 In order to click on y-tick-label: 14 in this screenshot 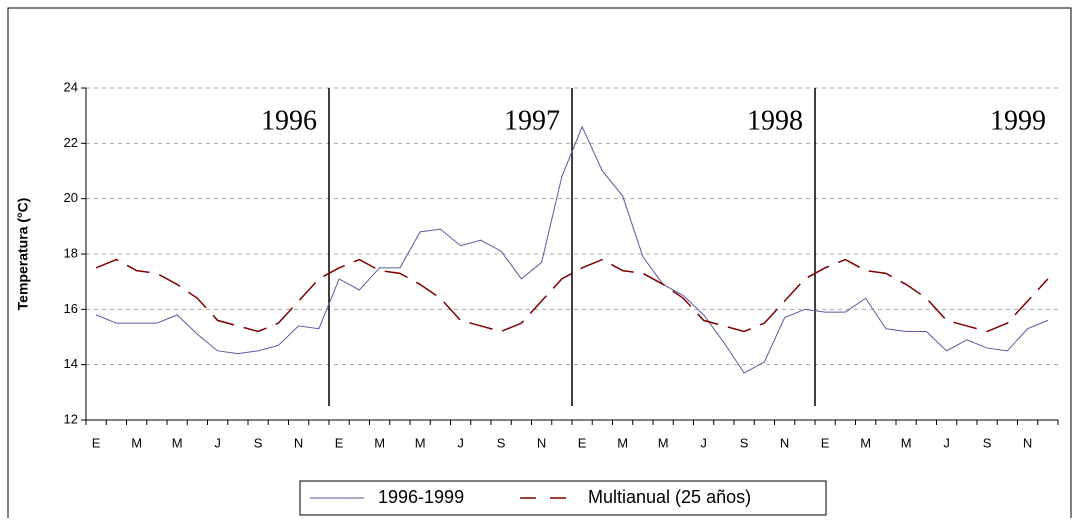, I will do `click(71, 363)`.